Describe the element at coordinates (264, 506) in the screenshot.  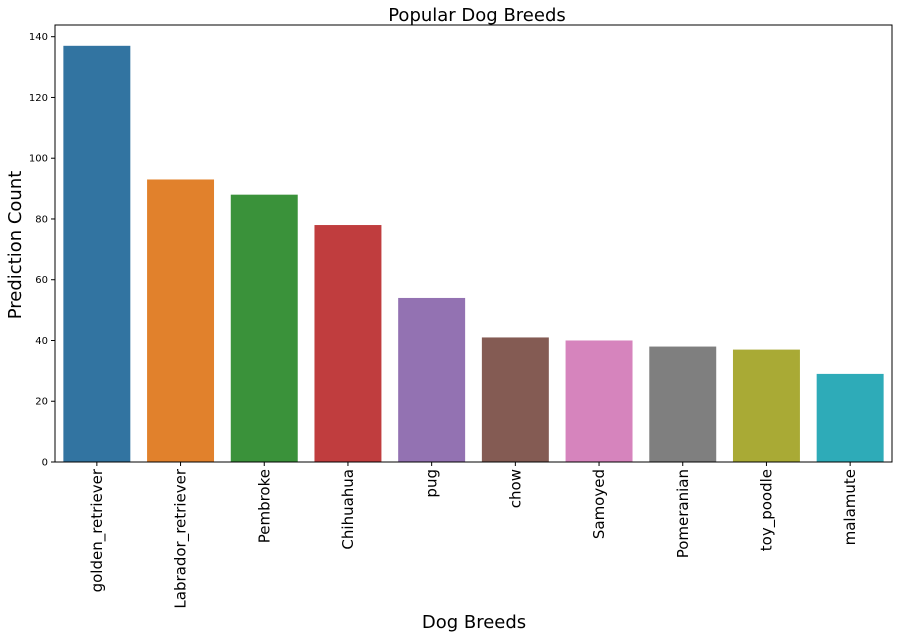
I see `x-tick-label: Pembroke` at that location.